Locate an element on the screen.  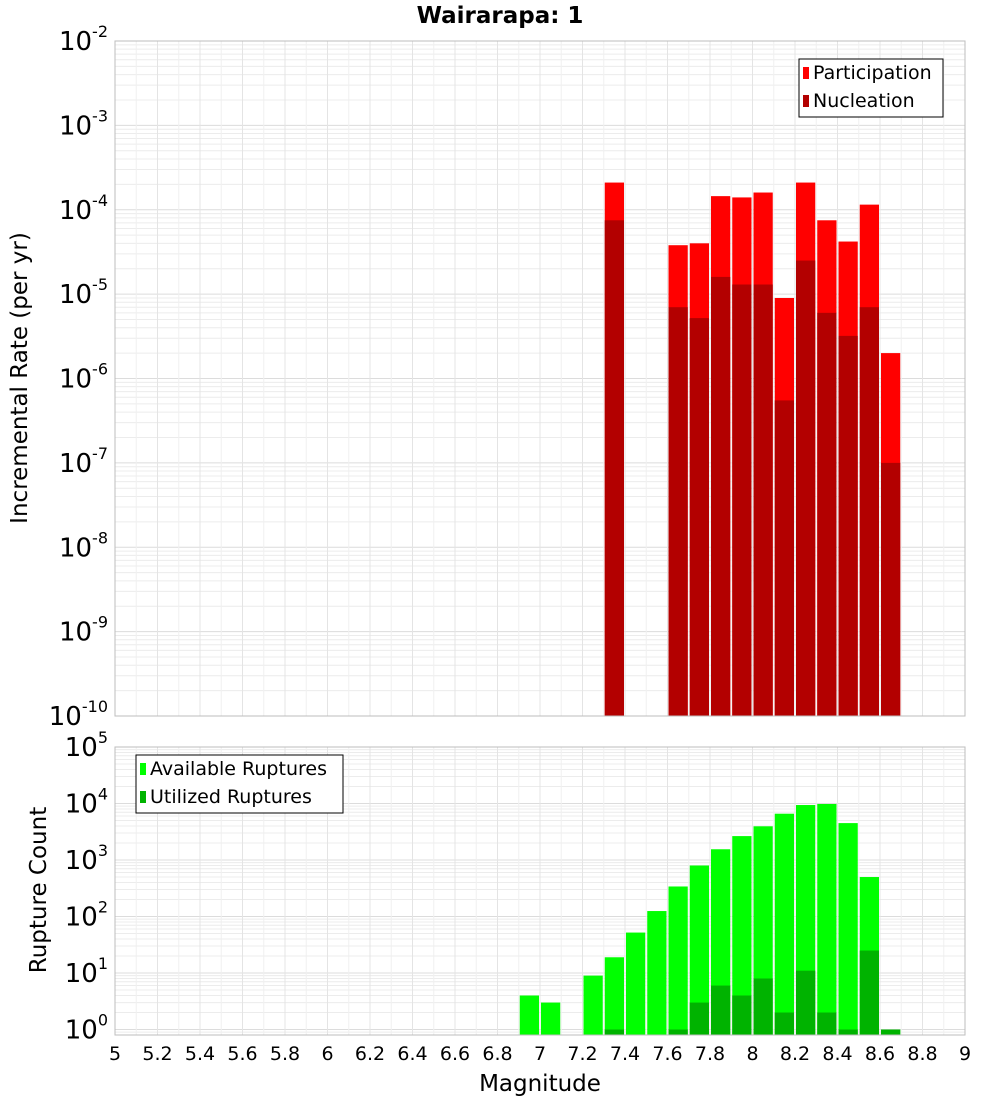
y-tick-label: 10⁻⁴ is located at coordinates (83, 208).